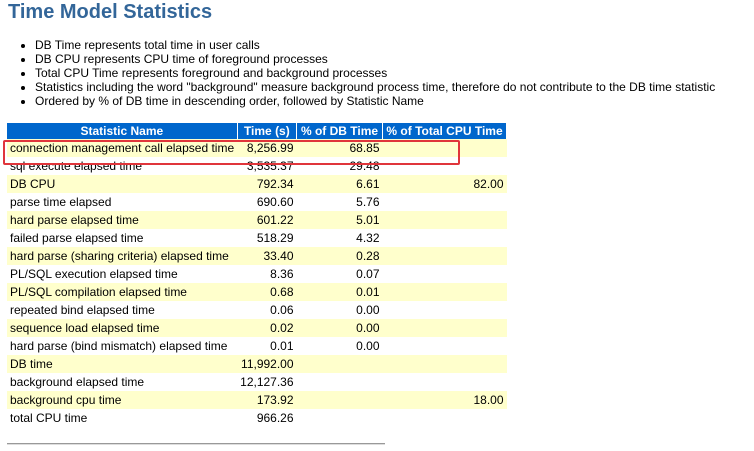  Describe the element at coordinates (282, 310) in the screenshot. I see `value-cell: 0.06` at that location.